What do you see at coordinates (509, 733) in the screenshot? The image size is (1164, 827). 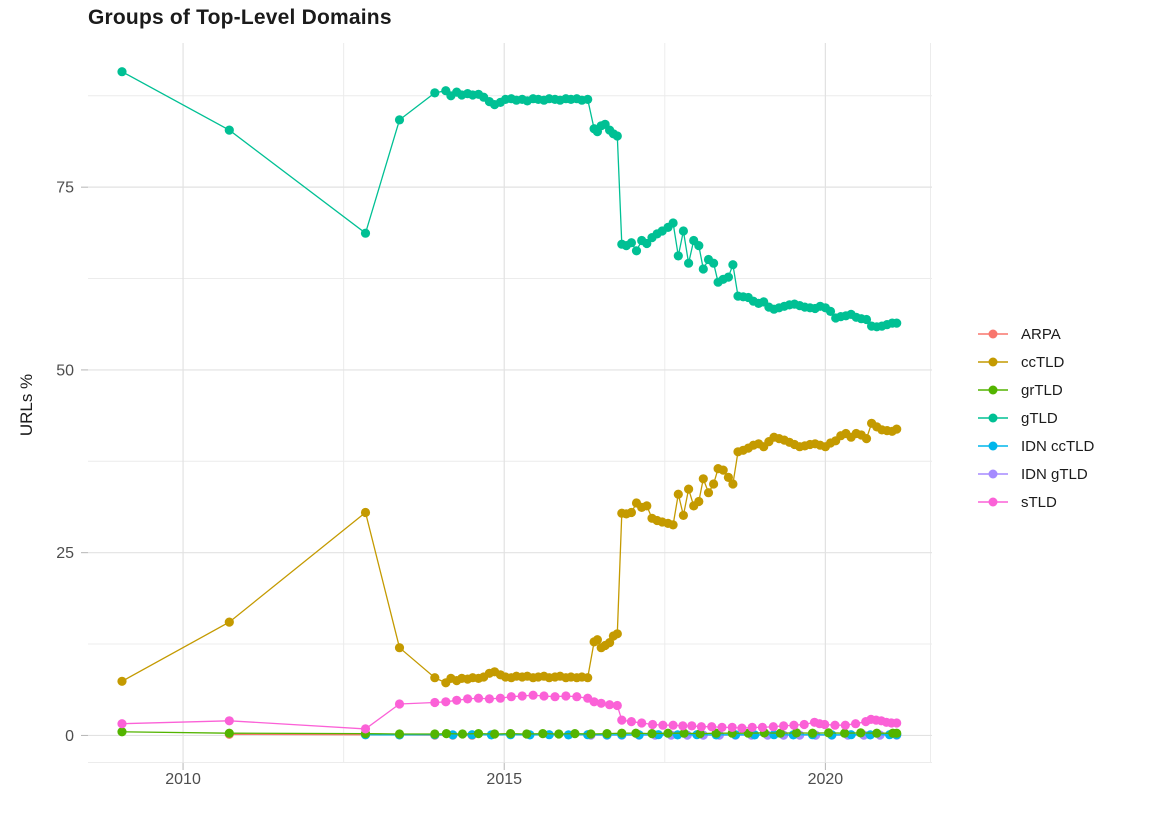 I see `series-grtld` at bounding box center [509, 733].